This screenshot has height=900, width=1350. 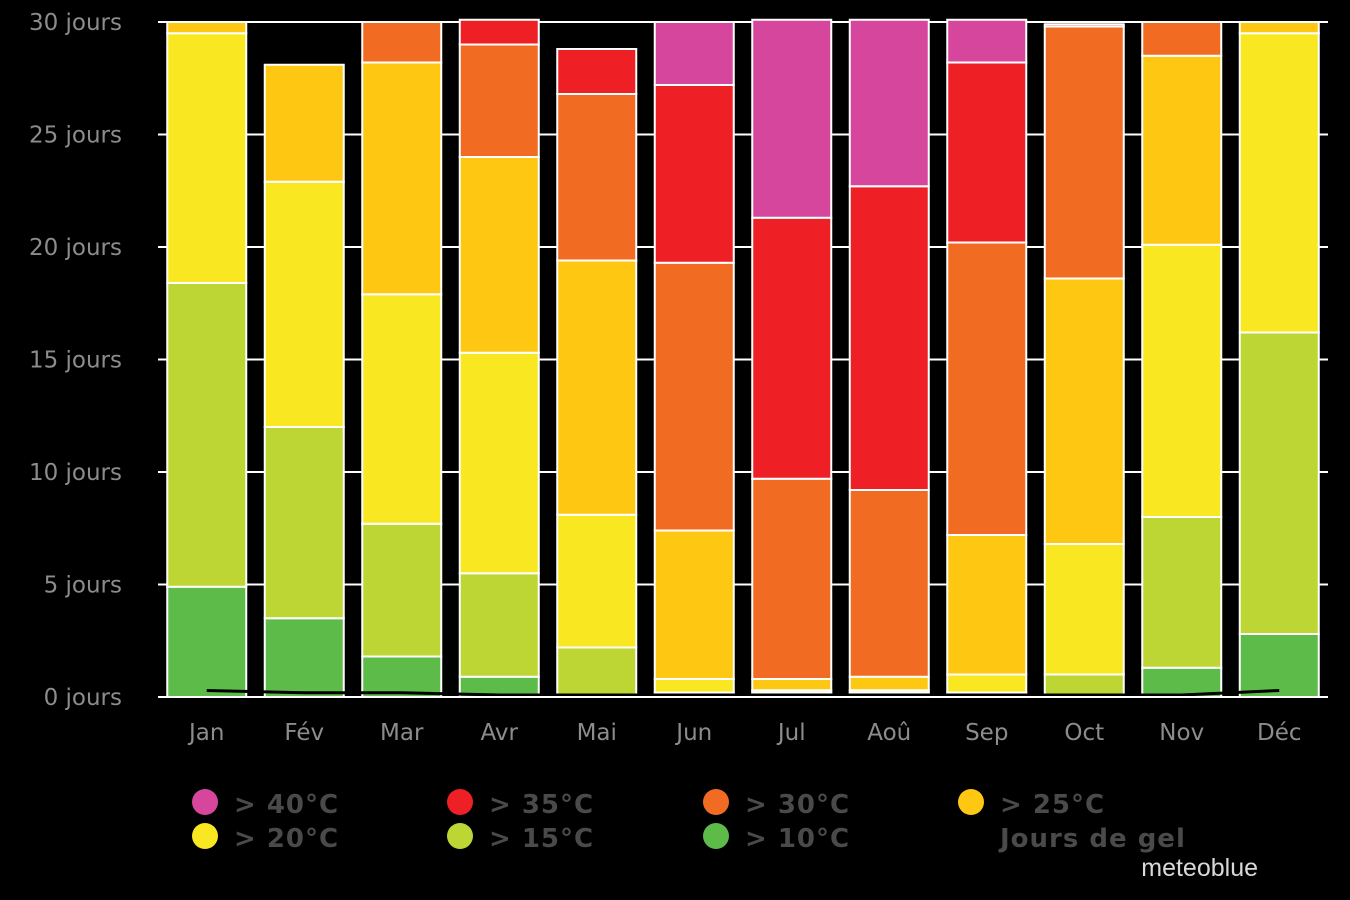 I want to click on legend-label: > 40°C, so click(x=286, y=805).